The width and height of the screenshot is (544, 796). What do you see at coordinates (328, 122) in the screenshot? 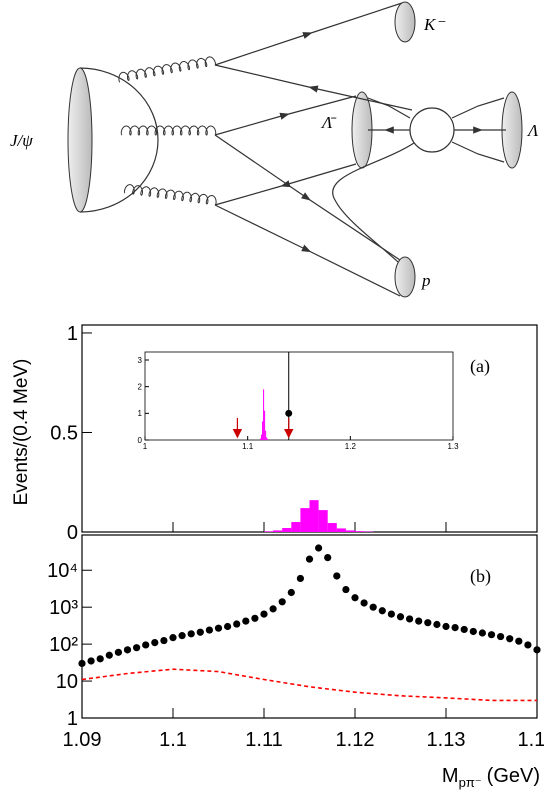
I see `diagram-label: Λ̄` at bounding box center [328, 122].